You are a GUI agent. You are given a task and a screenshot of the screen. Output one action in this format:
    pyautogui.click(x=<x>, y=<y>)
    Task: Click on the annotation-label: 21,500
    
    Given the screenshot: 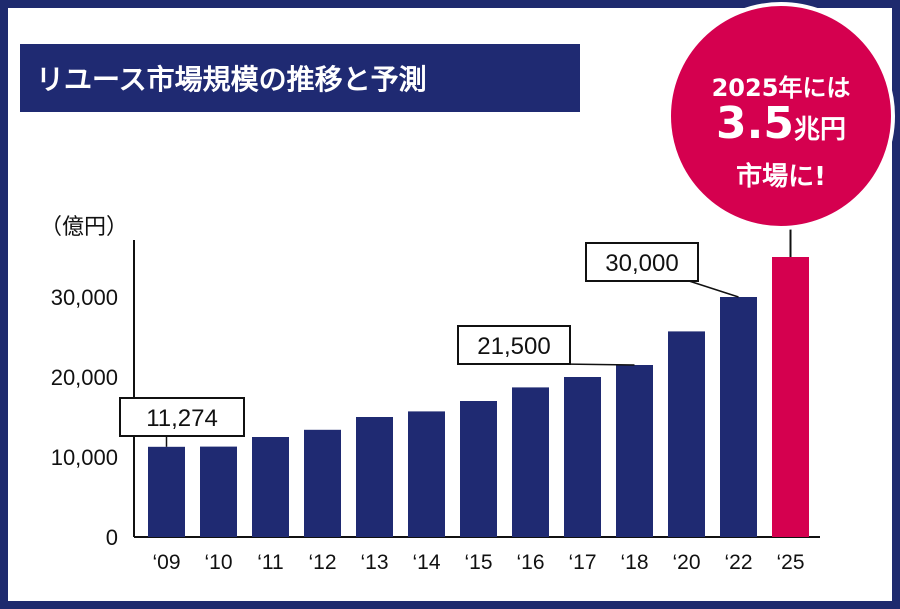 What is the action you would take?
    pyautogui.click(x=513, y=346)
    